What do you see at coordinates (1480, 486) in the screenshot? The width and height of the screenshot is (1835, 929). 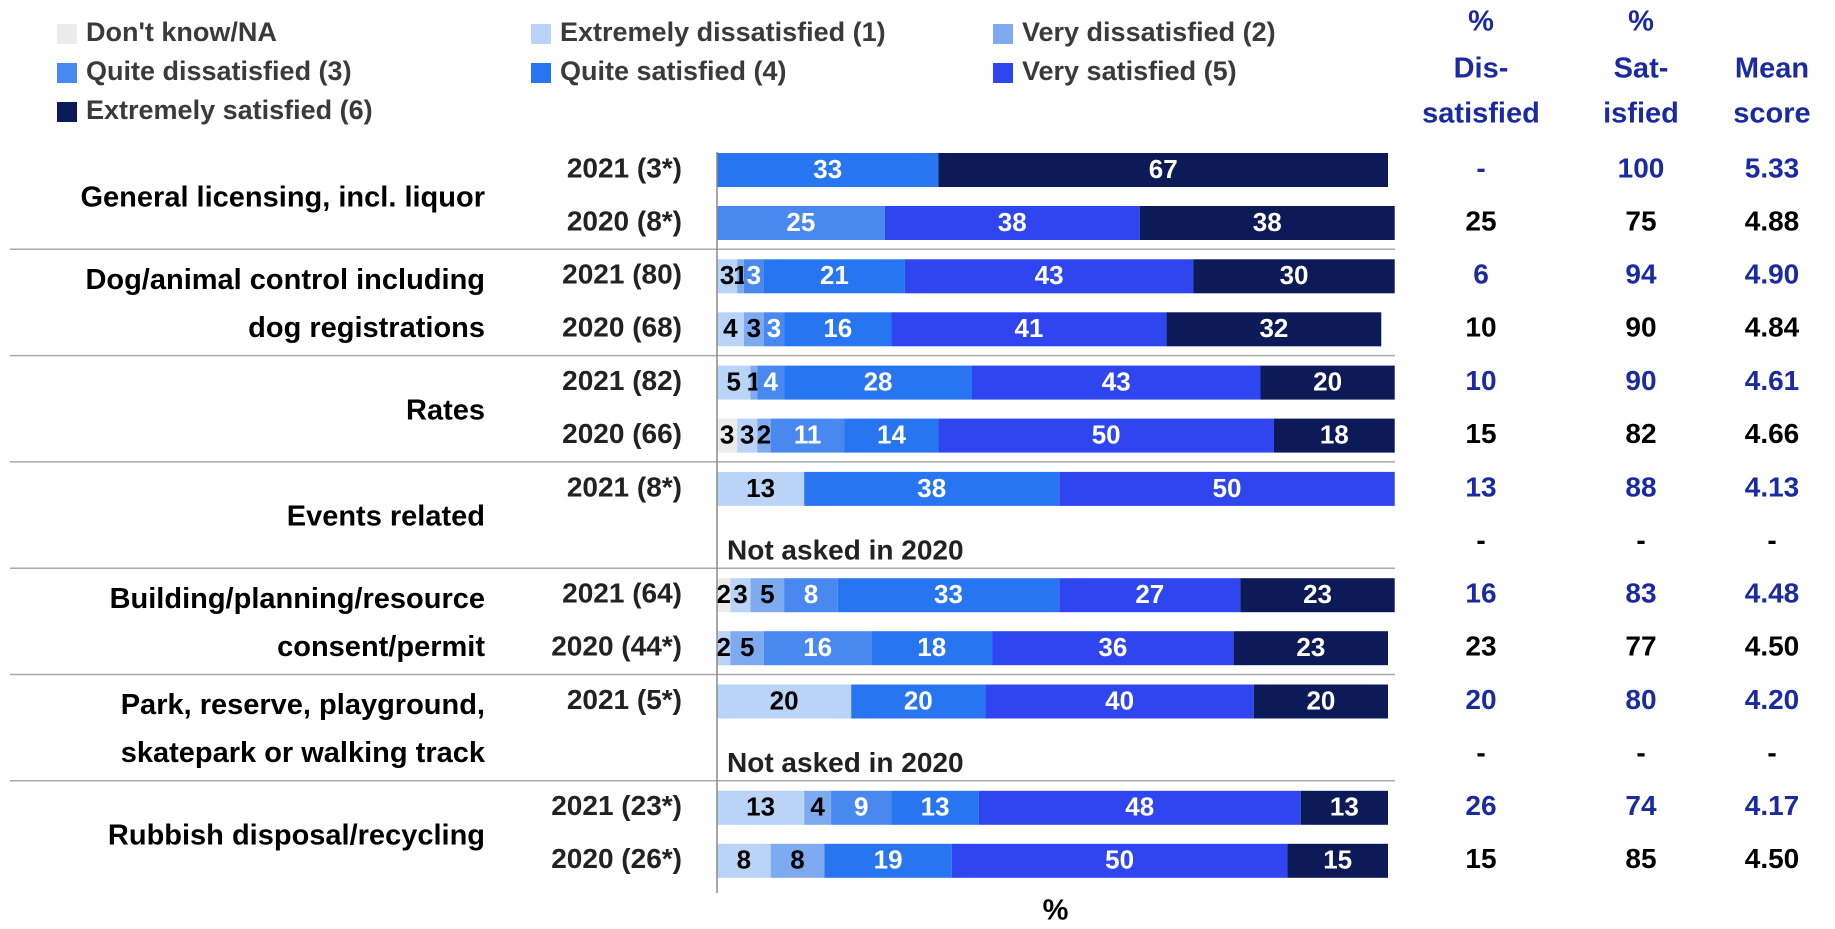 I see `dissatisfied-value: 13` at bounding box center [1480, 486].